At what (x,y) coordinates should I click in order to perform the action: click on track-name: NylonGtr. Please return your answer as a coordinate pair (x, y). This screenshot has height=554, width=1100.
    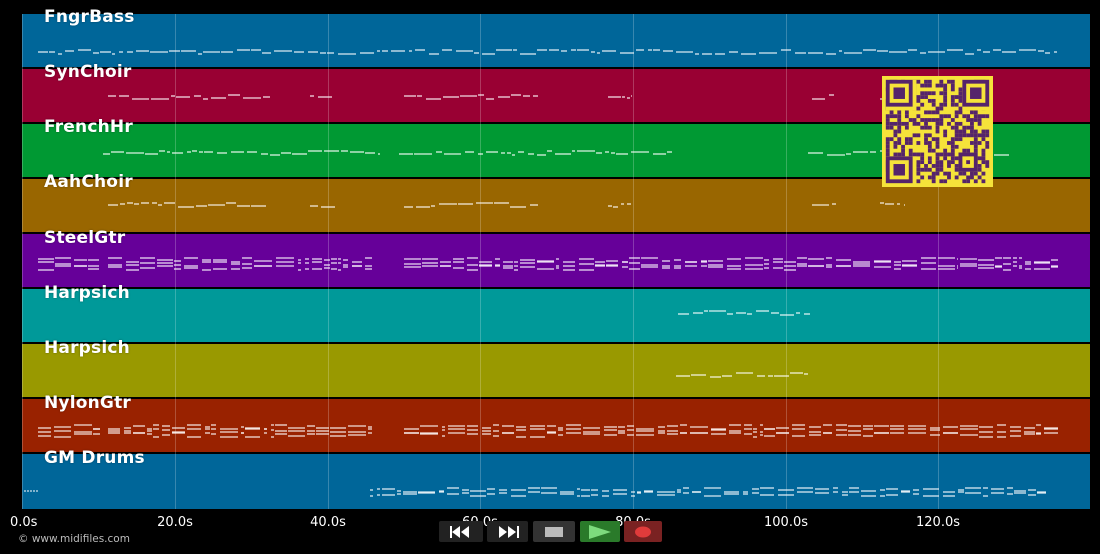
    Looking at the image, I should click on (87, 403).